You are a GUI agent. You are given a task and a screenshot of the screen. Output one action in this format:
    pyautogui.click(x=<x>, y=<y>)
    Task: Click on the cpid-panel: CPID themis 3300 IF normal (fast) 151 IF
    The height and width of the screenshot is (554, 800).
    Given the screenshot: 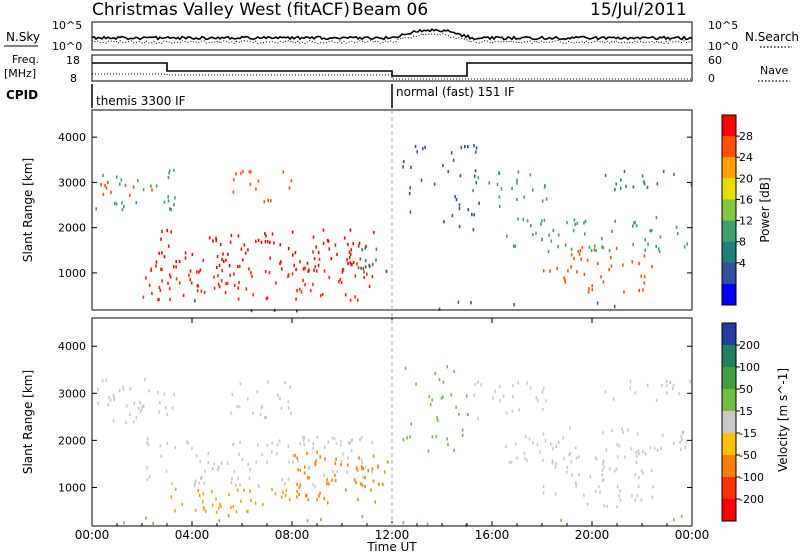 What is the action you would take?
    pyautogui.click(x=260, y=96)
    